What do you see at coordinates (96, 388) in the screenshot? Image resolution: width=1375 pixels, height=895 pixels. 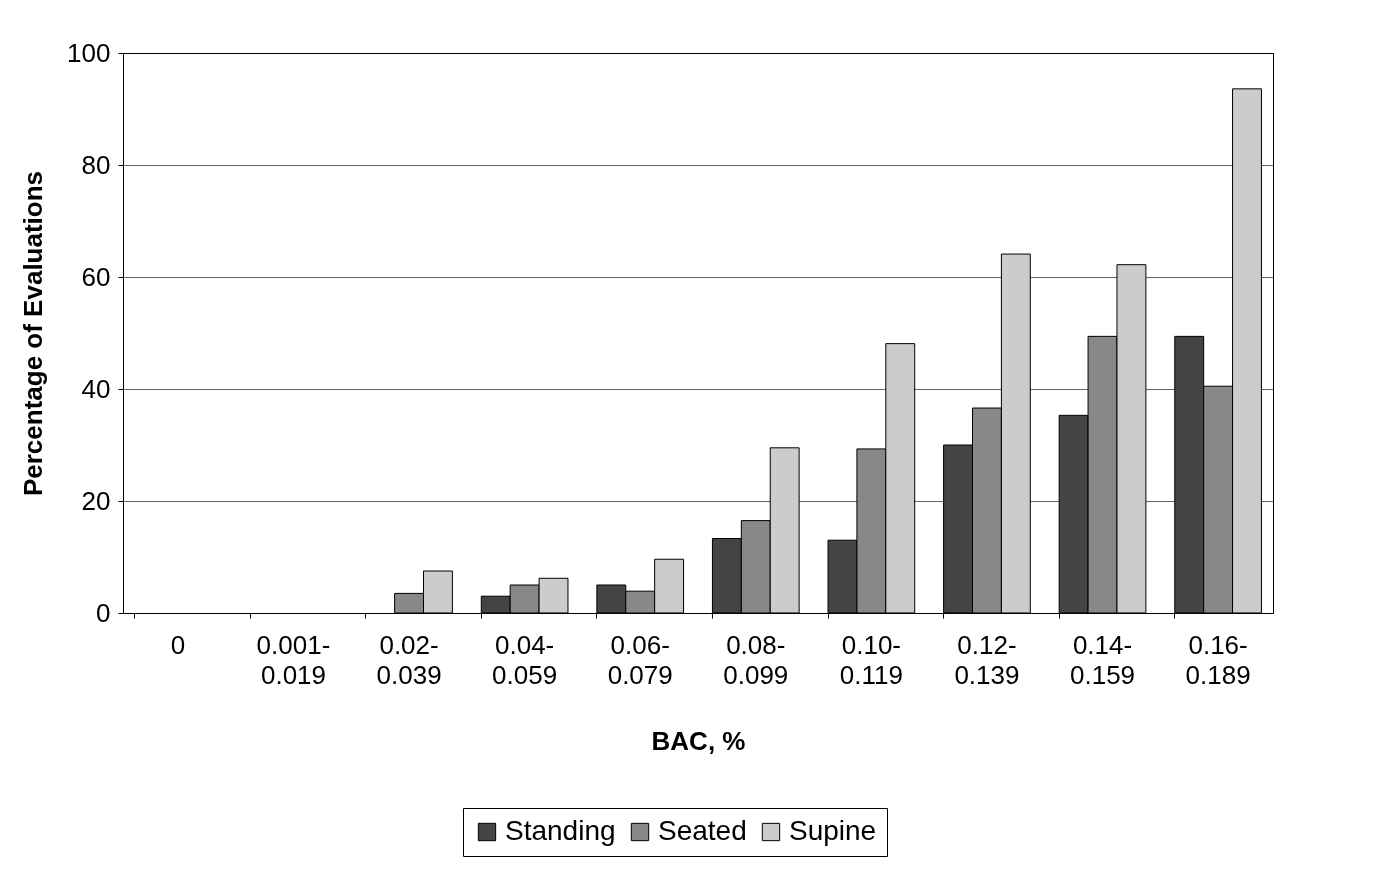 I see `y-tick-label: 40` at bounding box center [96, 388].